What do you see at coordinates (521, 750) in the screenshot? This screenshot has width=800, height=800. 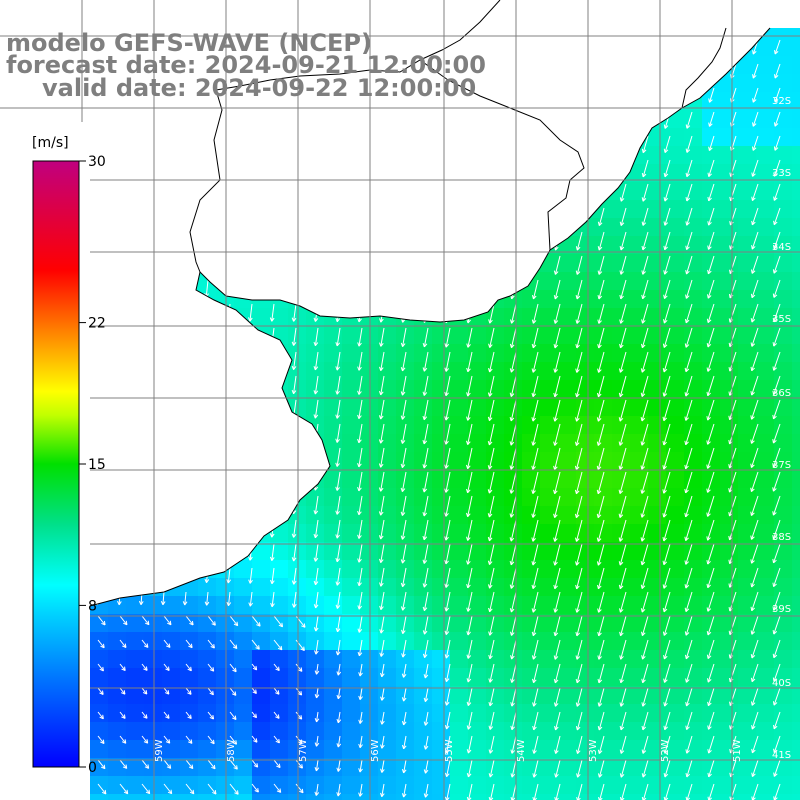 I see `longitude-label: 54W` at bounding box center [521, 750].